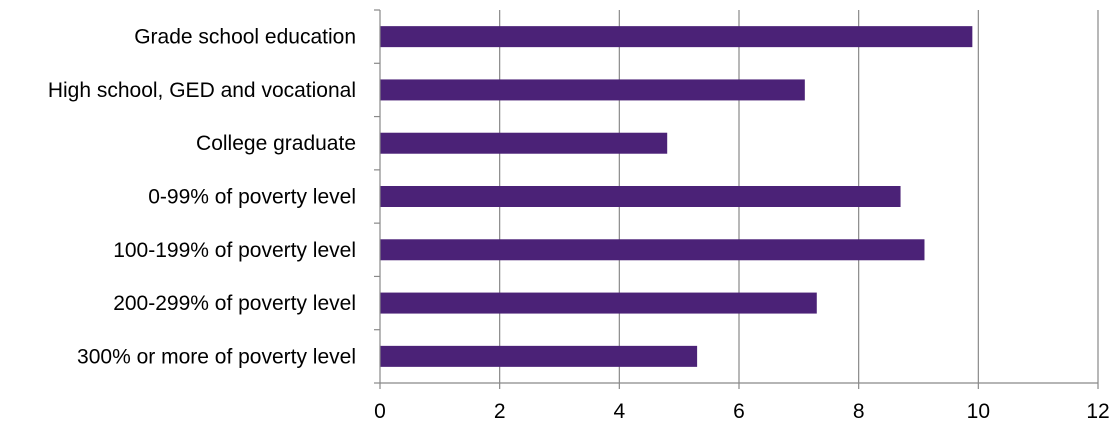 This screenshot has height=434, width=1116. Describe the element at coordinates (216, 356) in the screenshot. I see `category-label: 300% or more of poverty level` at that location.